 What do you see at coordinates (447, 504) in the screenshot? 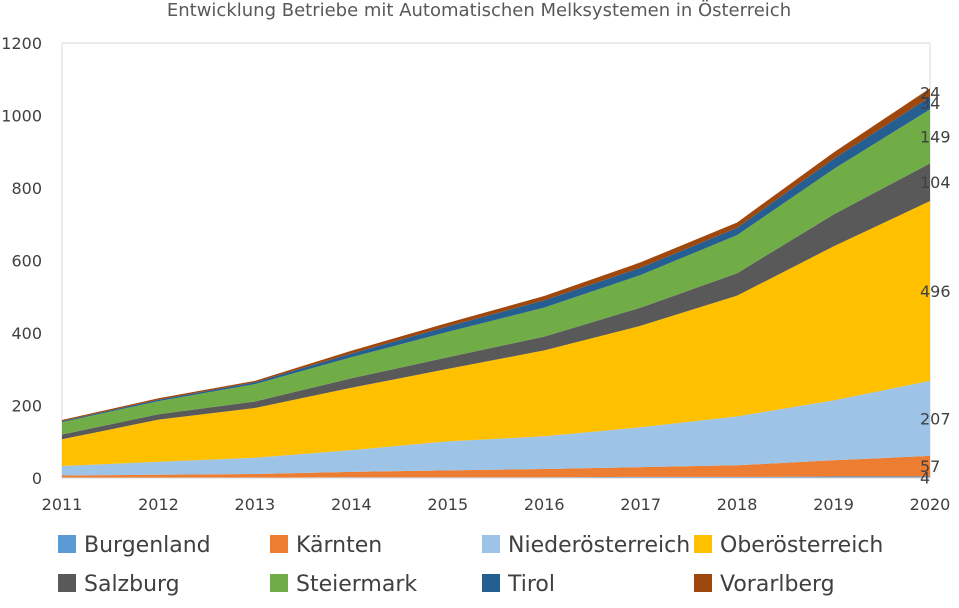
I see `x-tick-label: 2015` at bounding box center [447, 504].